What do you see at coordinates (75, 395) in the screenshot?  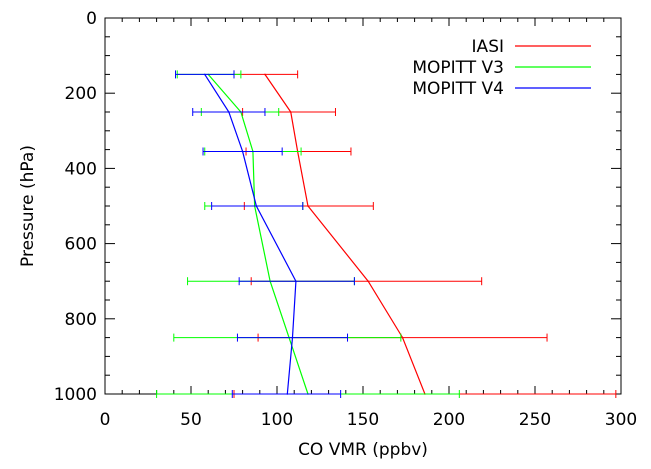 I see `y-tick-label: 1000` at bounding box center [75, 395].